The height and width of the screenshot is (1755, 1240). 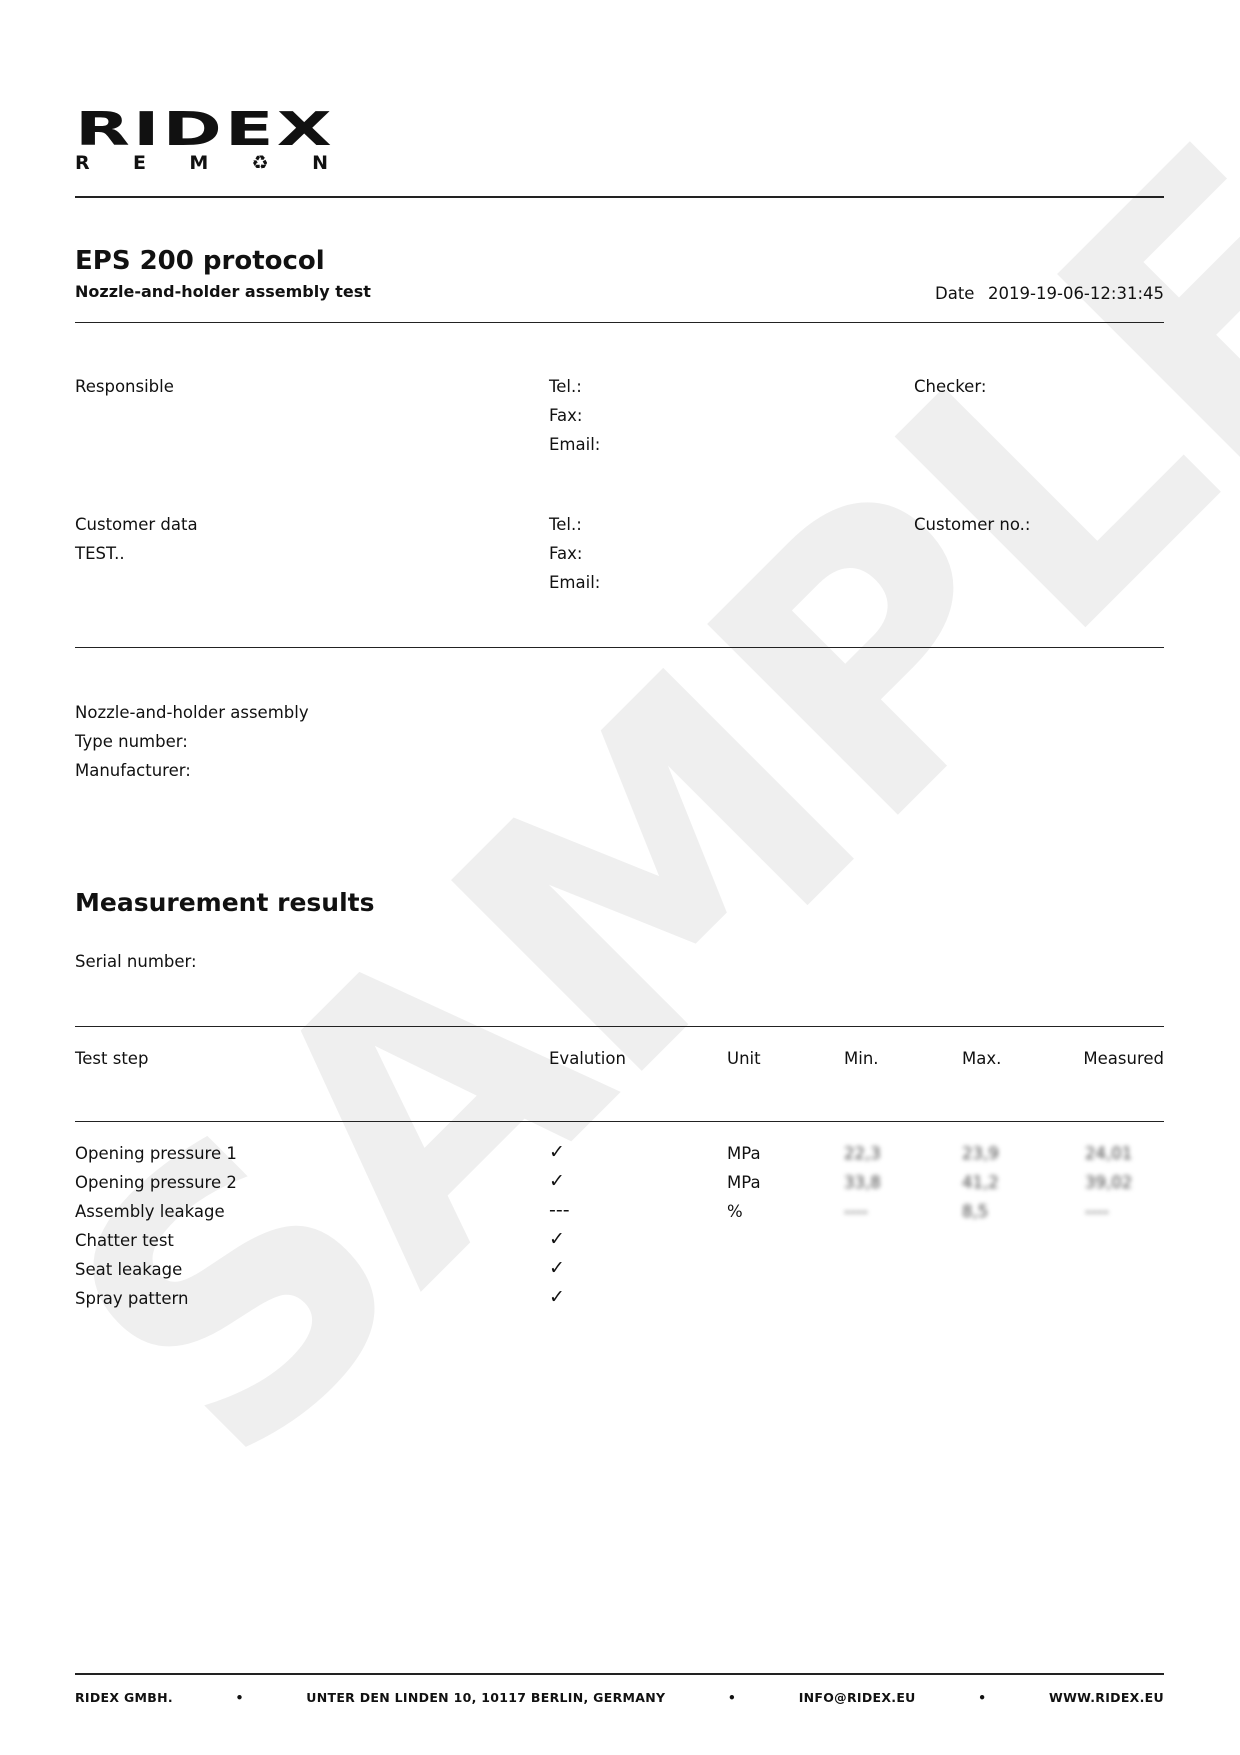 What do you see at coordinates (862, 1182) in the screenshot?
I see `min-value: 33,8` at bounding box center [862, 1182].